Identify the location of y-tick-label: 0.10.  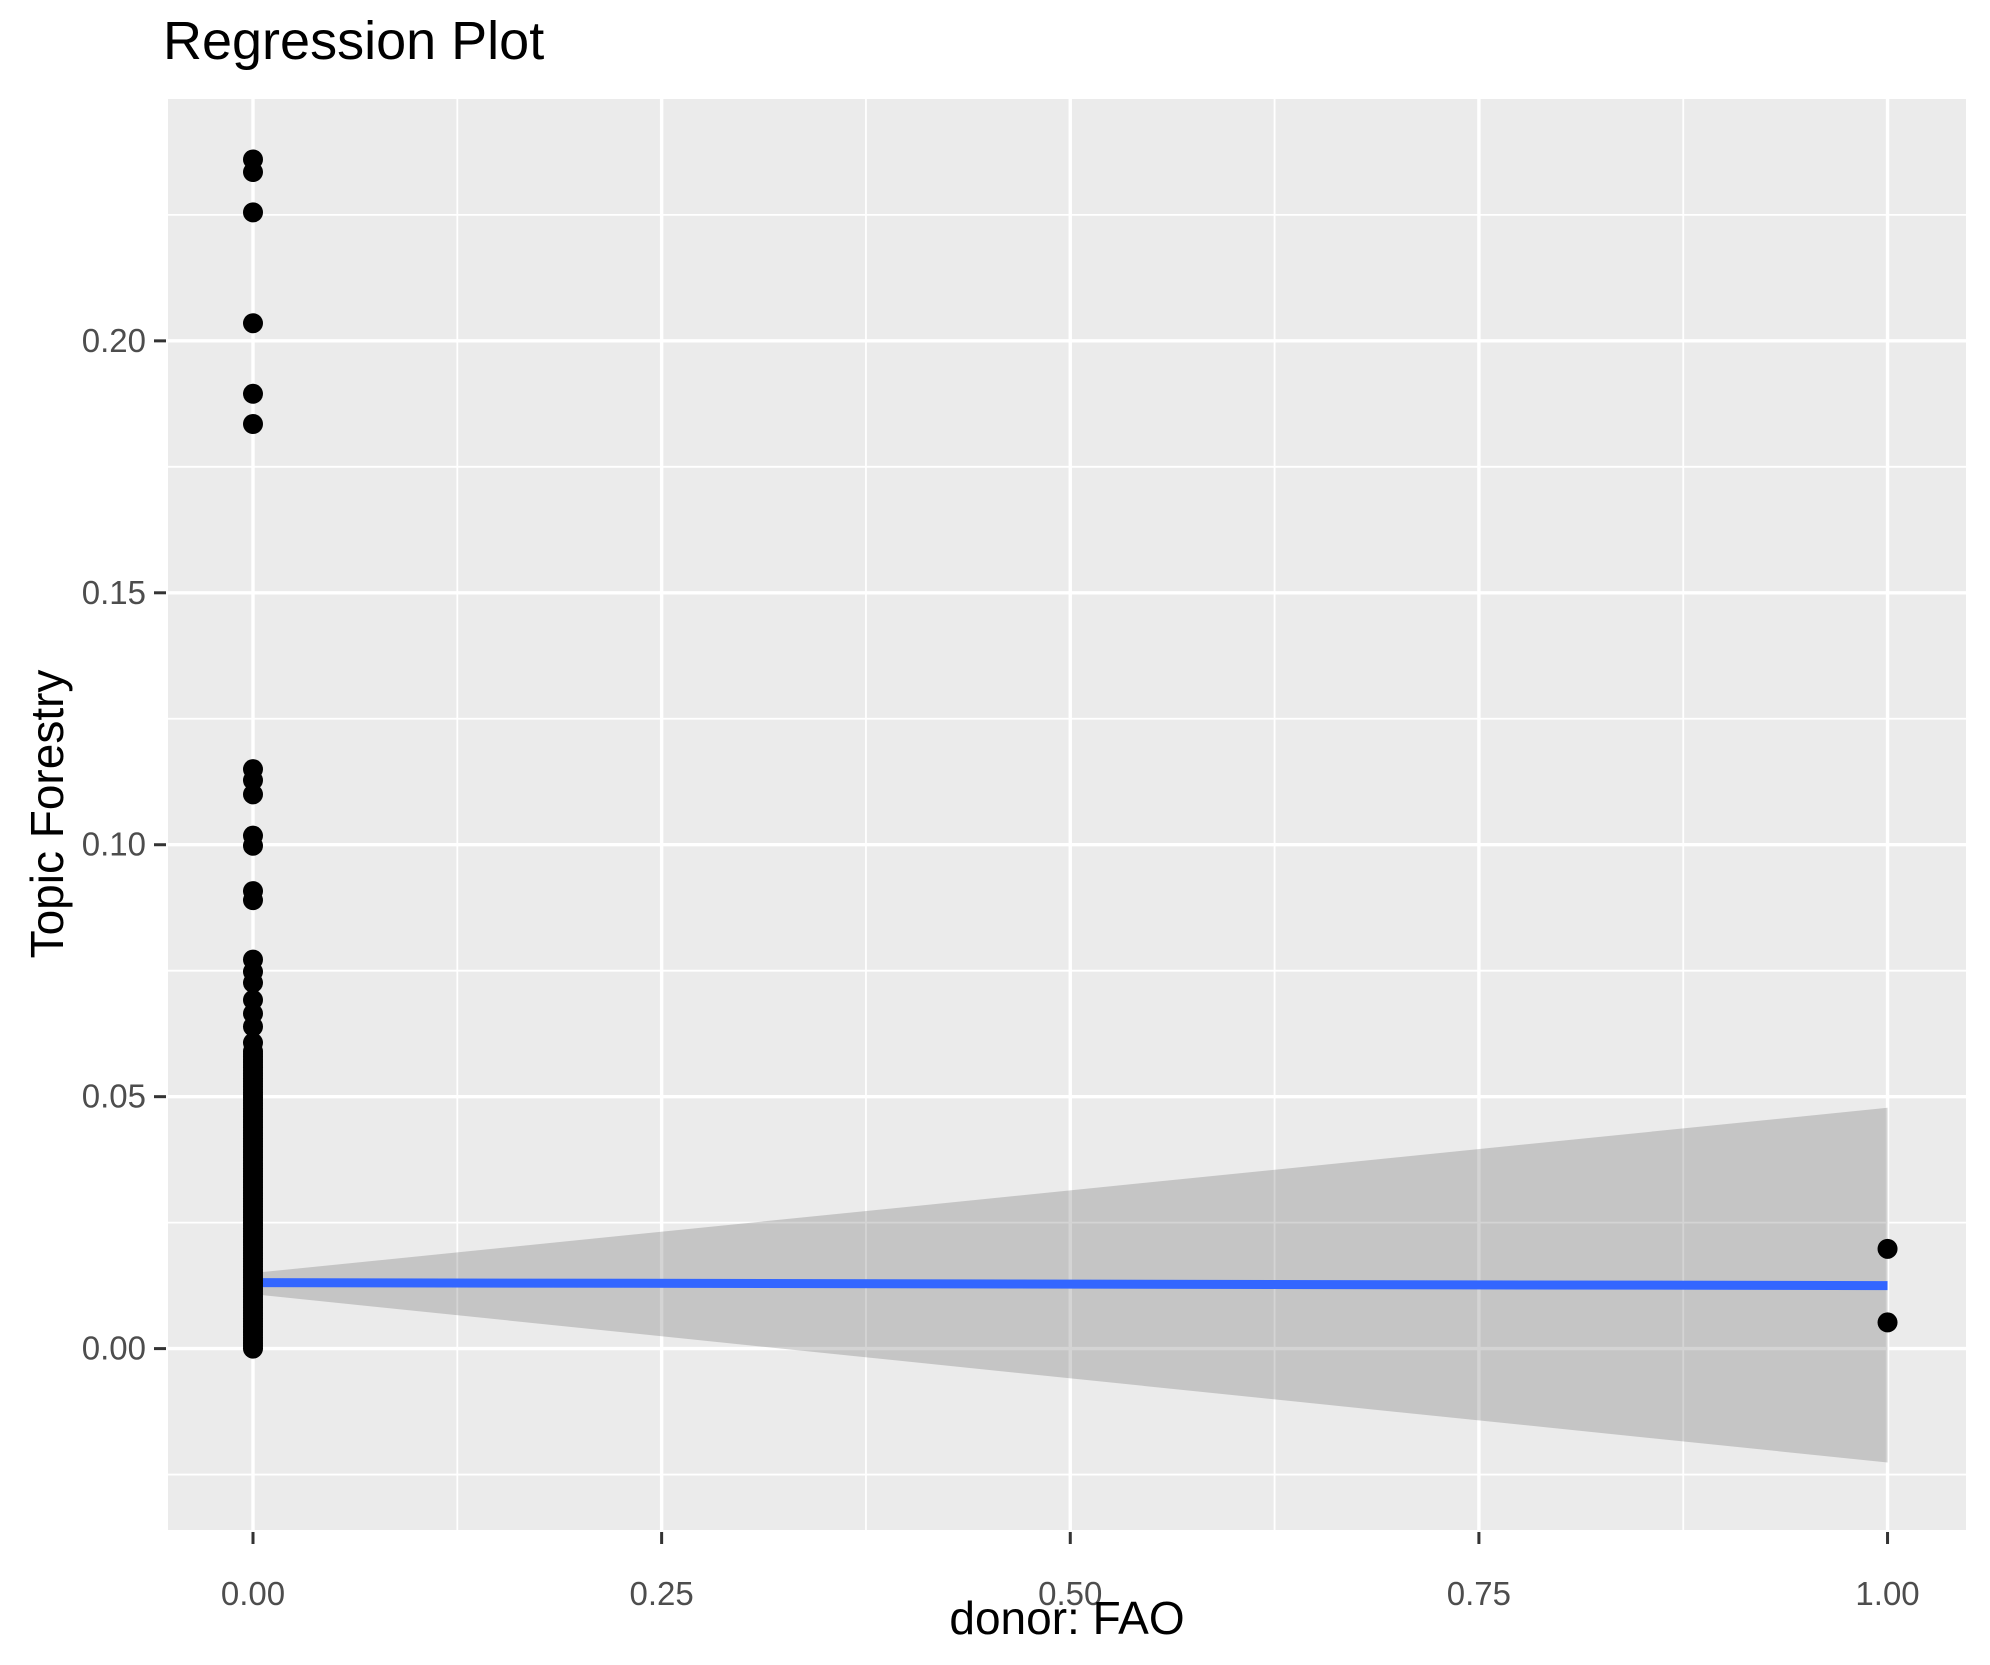
(114, 844).